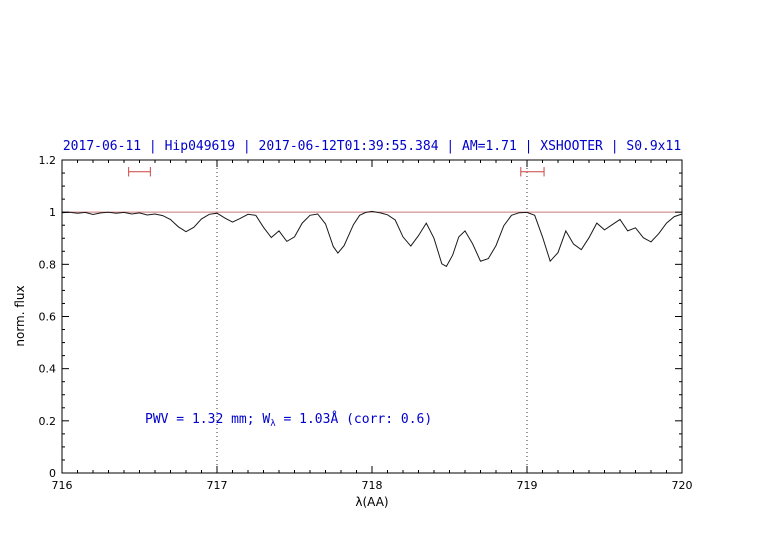  Describe the element at coordinates (372, 239) in the screenshot. I see `spectrum-line` at that location.